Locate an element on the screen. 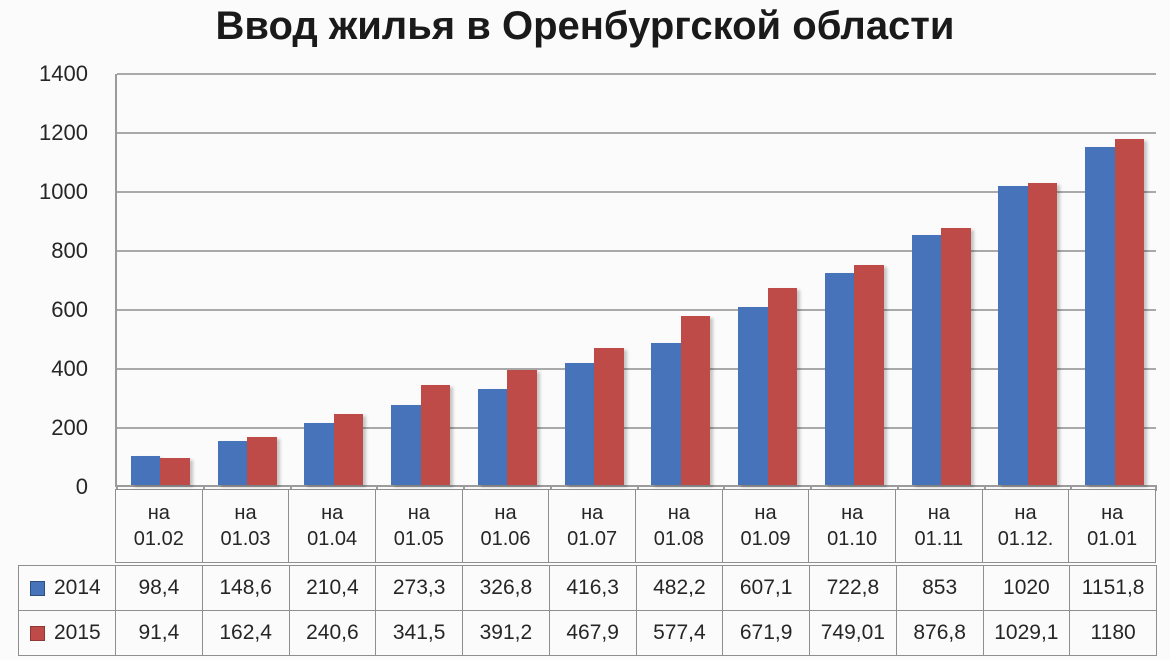 Image resolution: width=1170 pixels, height=660 pixels. y-tick-label: 1200 is located at coordinates (63, 132).